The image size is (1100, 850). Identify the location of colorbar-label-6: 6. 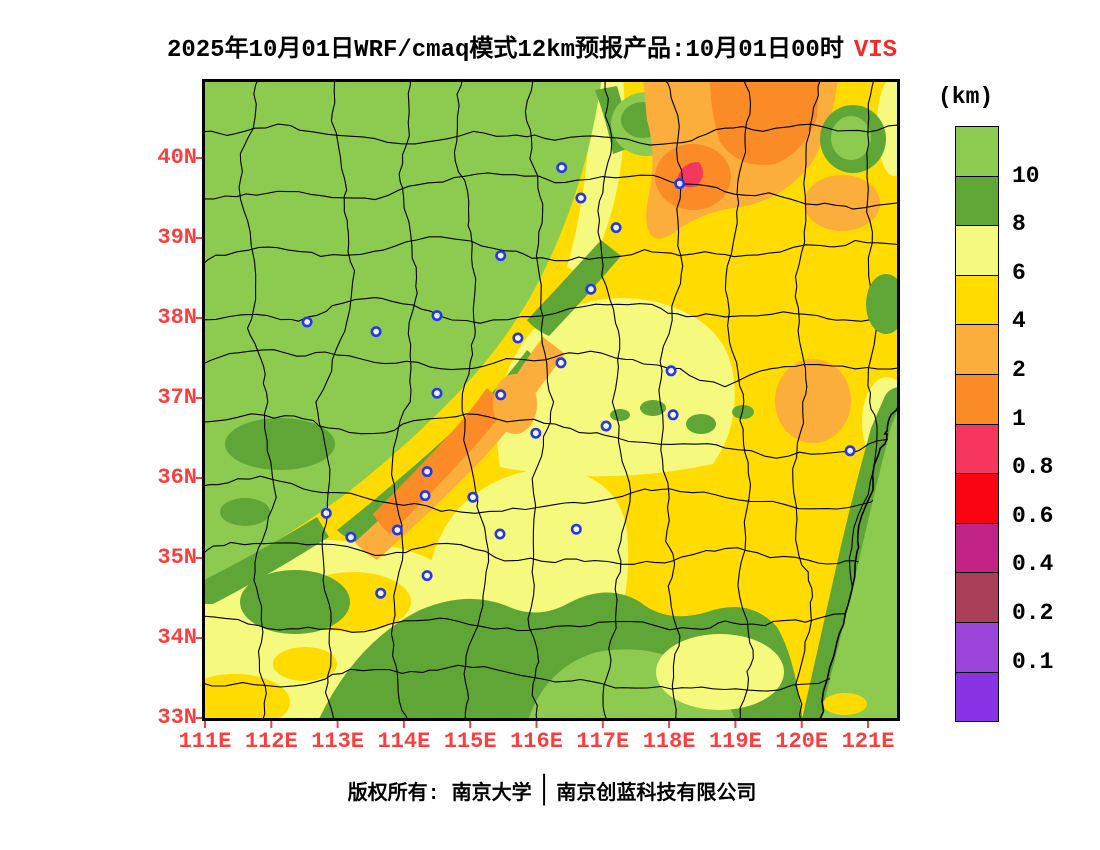
(1019, 272).